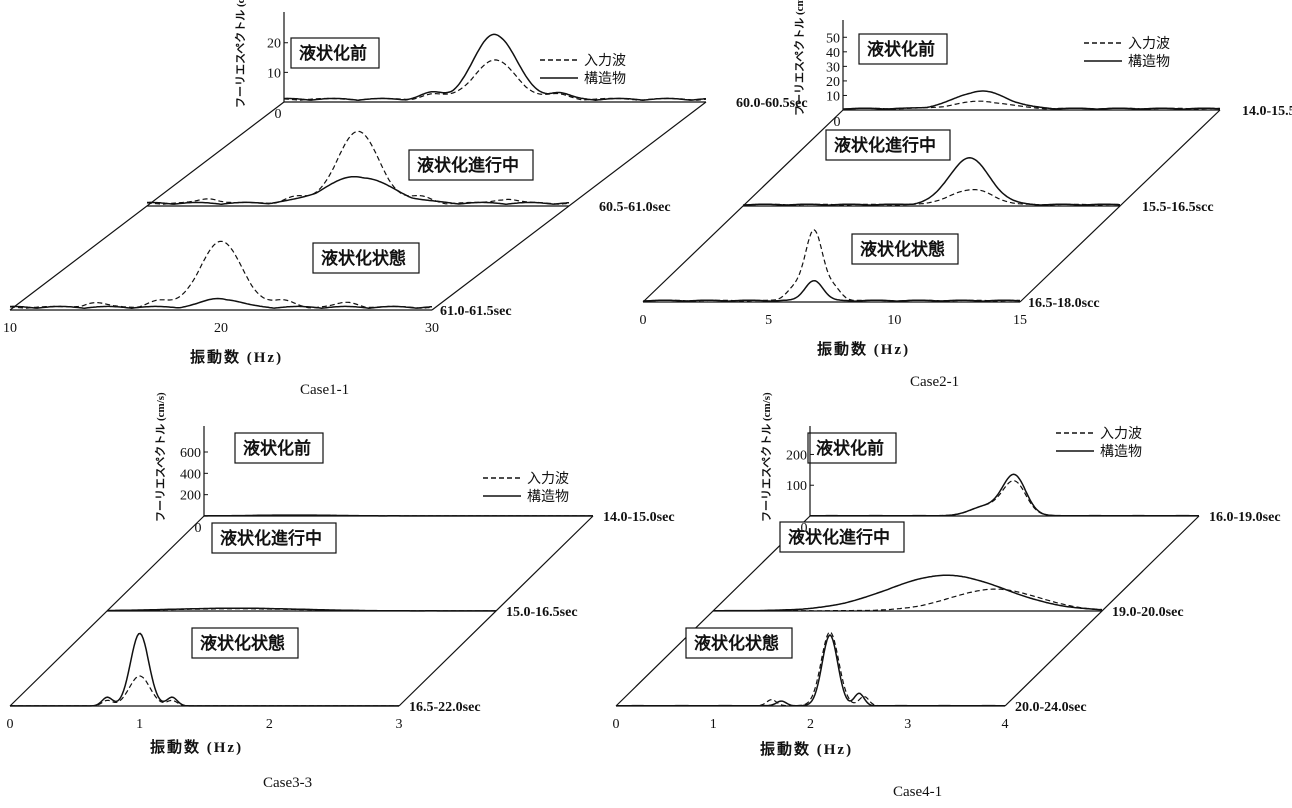  What do you see at coordinates (342, 571) in the screenshot?
I see `layer-2: 15.0-16.5sec 液状化進行中` at bounding box center [342, 571].